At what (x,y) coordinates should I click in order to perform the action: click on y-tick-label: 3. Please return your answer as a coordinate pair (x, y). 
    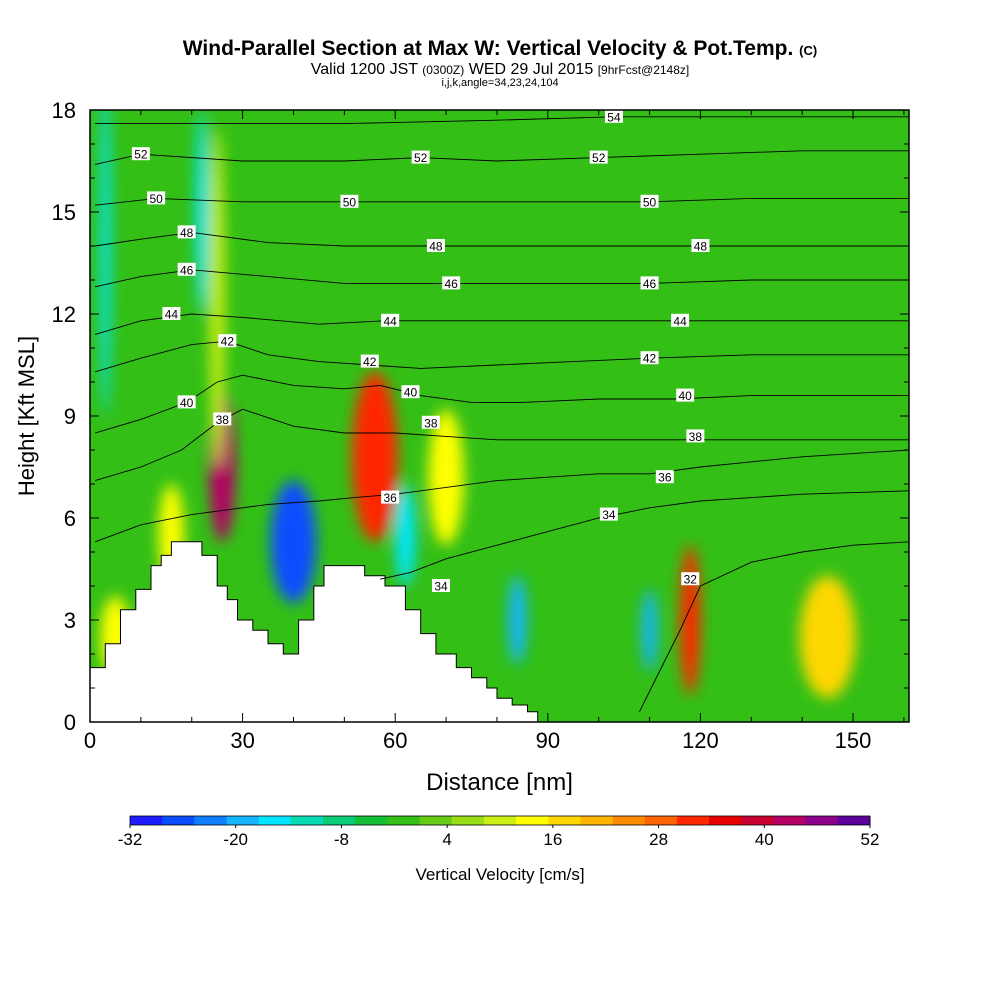
    Looking at the image, I should click on (70, 620).